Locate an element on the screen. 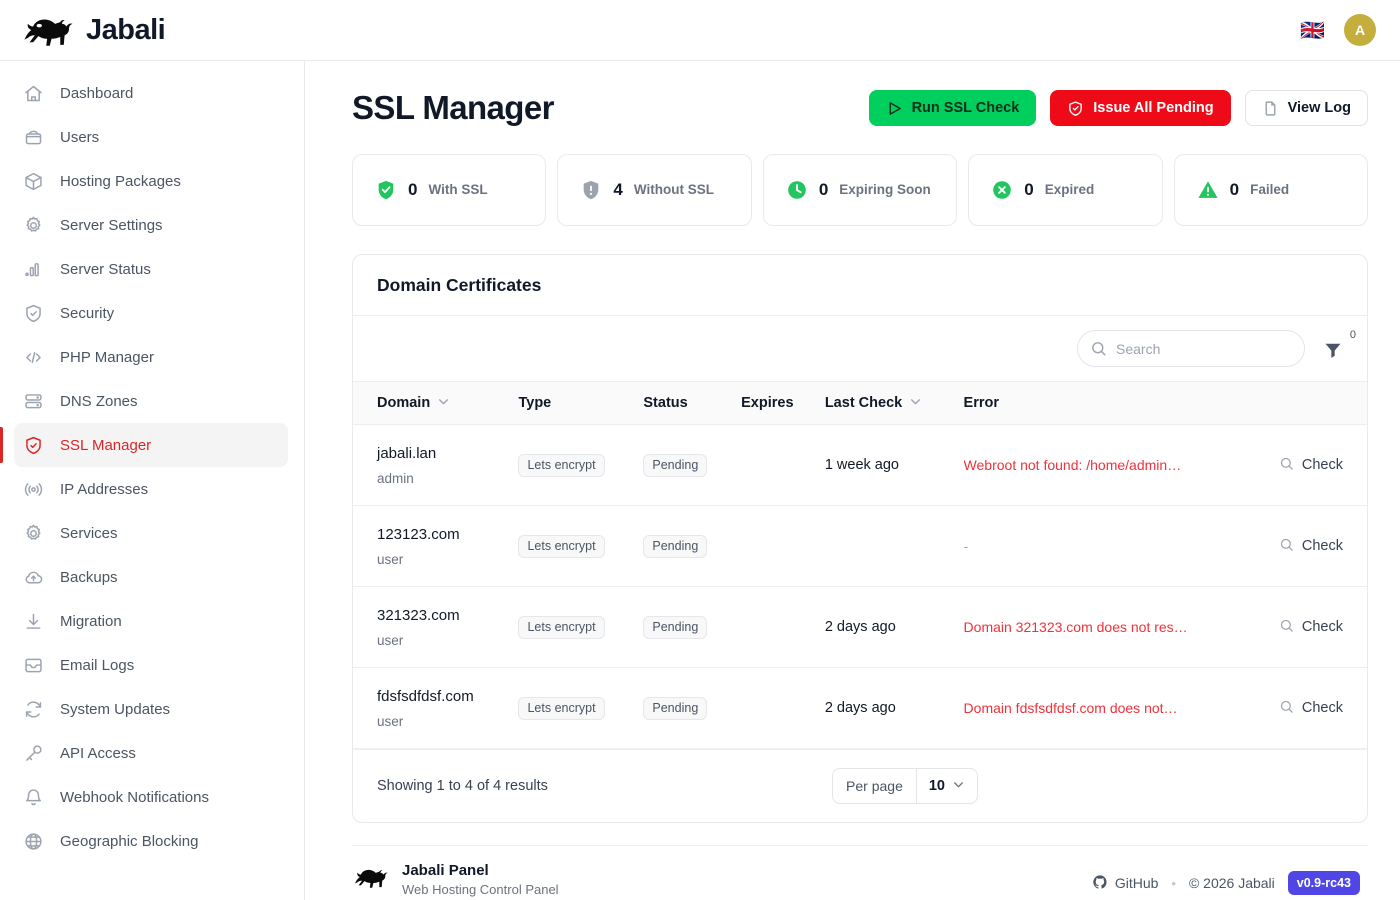 This screenshot has width=1400, height=900. per-page-selector: Per page 10 is located at coordinates (905, 786).